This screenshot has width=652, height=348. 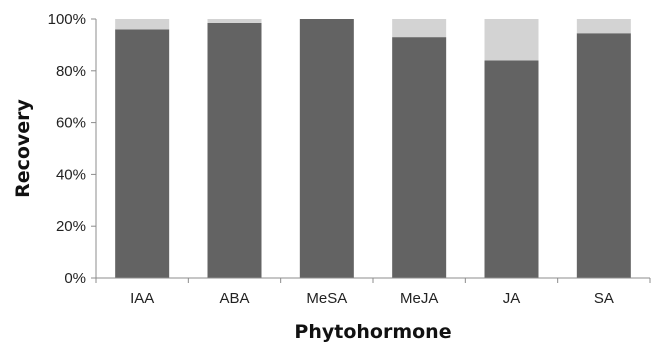 What do you see at coordinates (71, 71) in the screenshot?
I see `y-tick-label: 80%` at bounding box center [71, 71].